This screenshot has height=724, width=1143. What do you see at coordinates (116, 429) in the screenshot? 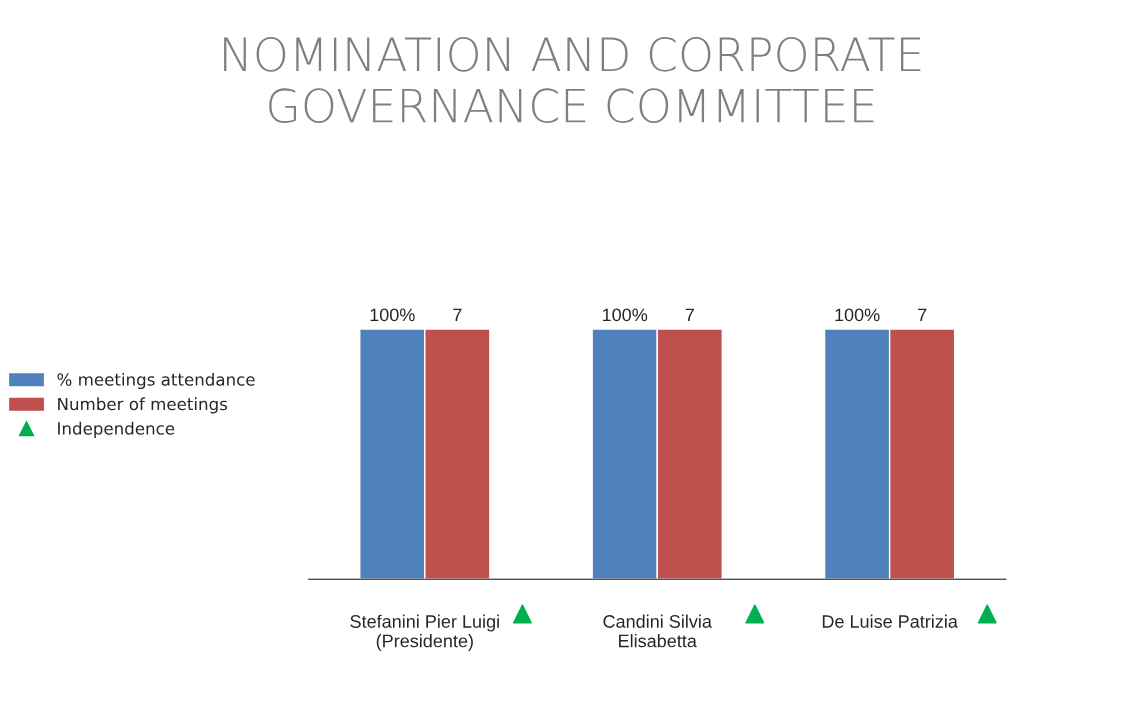
I see `legend-label: Independence` at bounding box center [116, 429].